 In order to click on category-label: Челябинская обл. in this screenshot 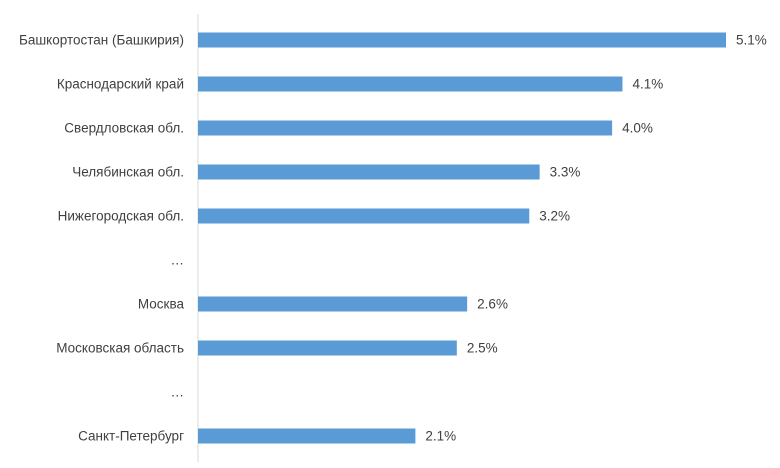, I will do `click(128, 172)`.